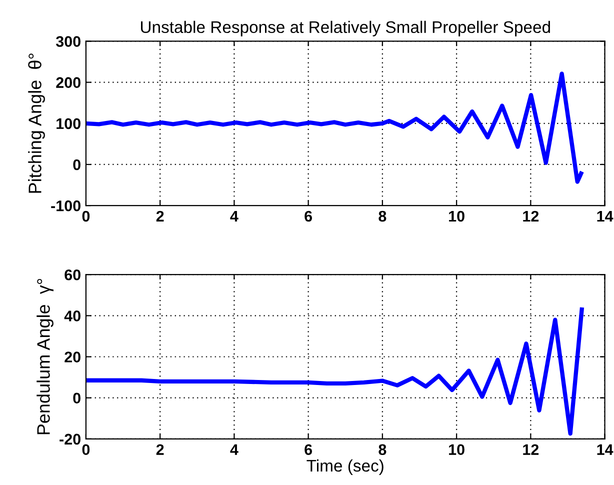 This screenshot has width=614, height=485. Describe the element at coordinates (65, 206) in the screenshot. I see `y-tick-label: -100` at that location.